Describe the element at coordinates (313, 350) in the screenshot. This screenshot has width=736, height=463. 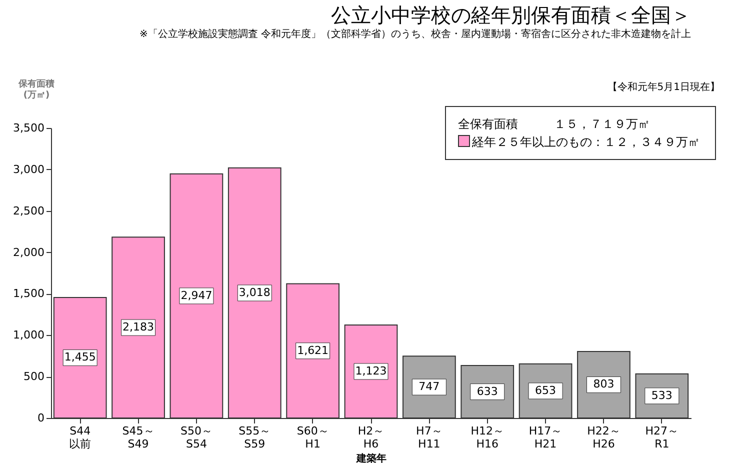
I see `data-label: 1,621` at that location.